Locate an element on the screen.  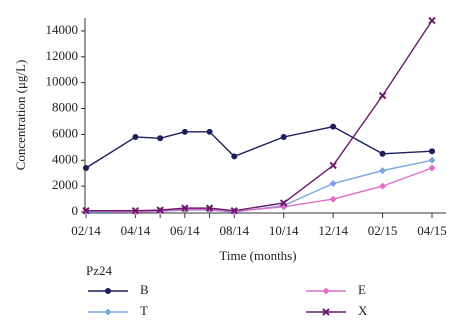
y-tick-label: 6000 is located at coordinates (65, 132).